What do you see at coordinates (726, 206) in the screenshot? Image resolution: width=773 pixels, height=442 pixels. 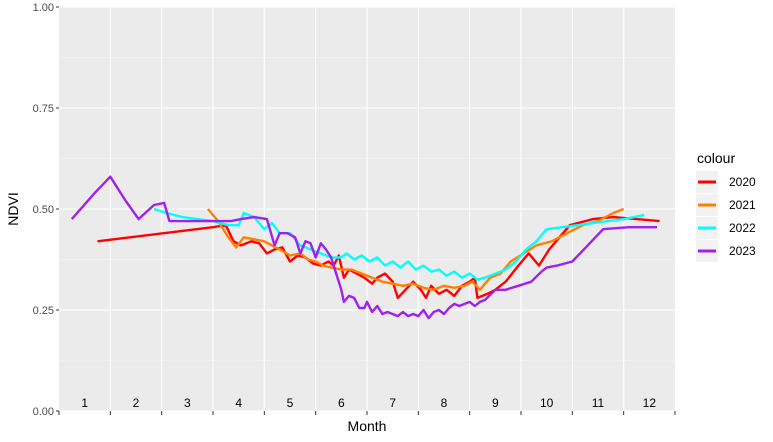 I see `legend: colour 2020 2021 2022 2023` at bounding box center [726, 206].